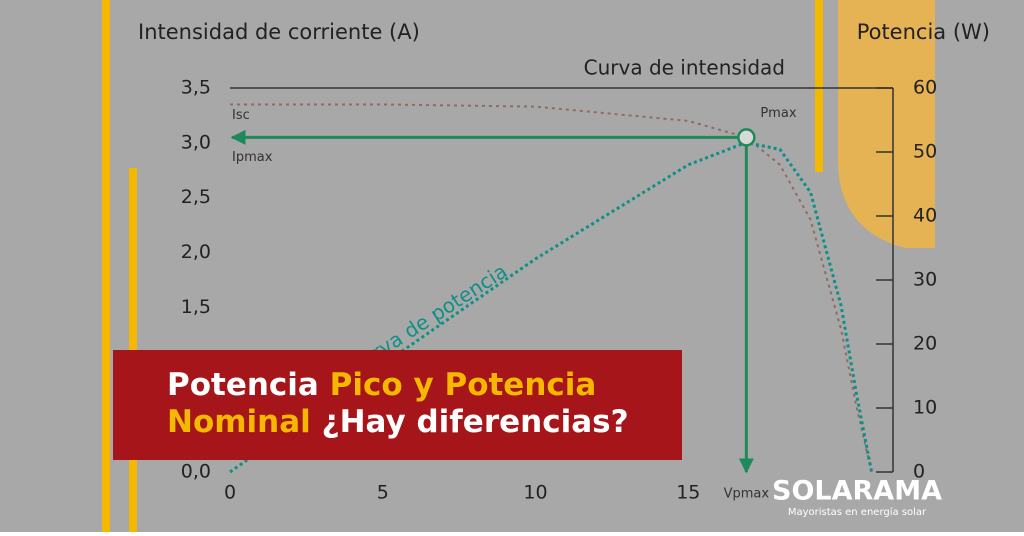 The width and height of the screenshot is (1024, 536). I want to click on annotation: Pmax, so click(778, 113).